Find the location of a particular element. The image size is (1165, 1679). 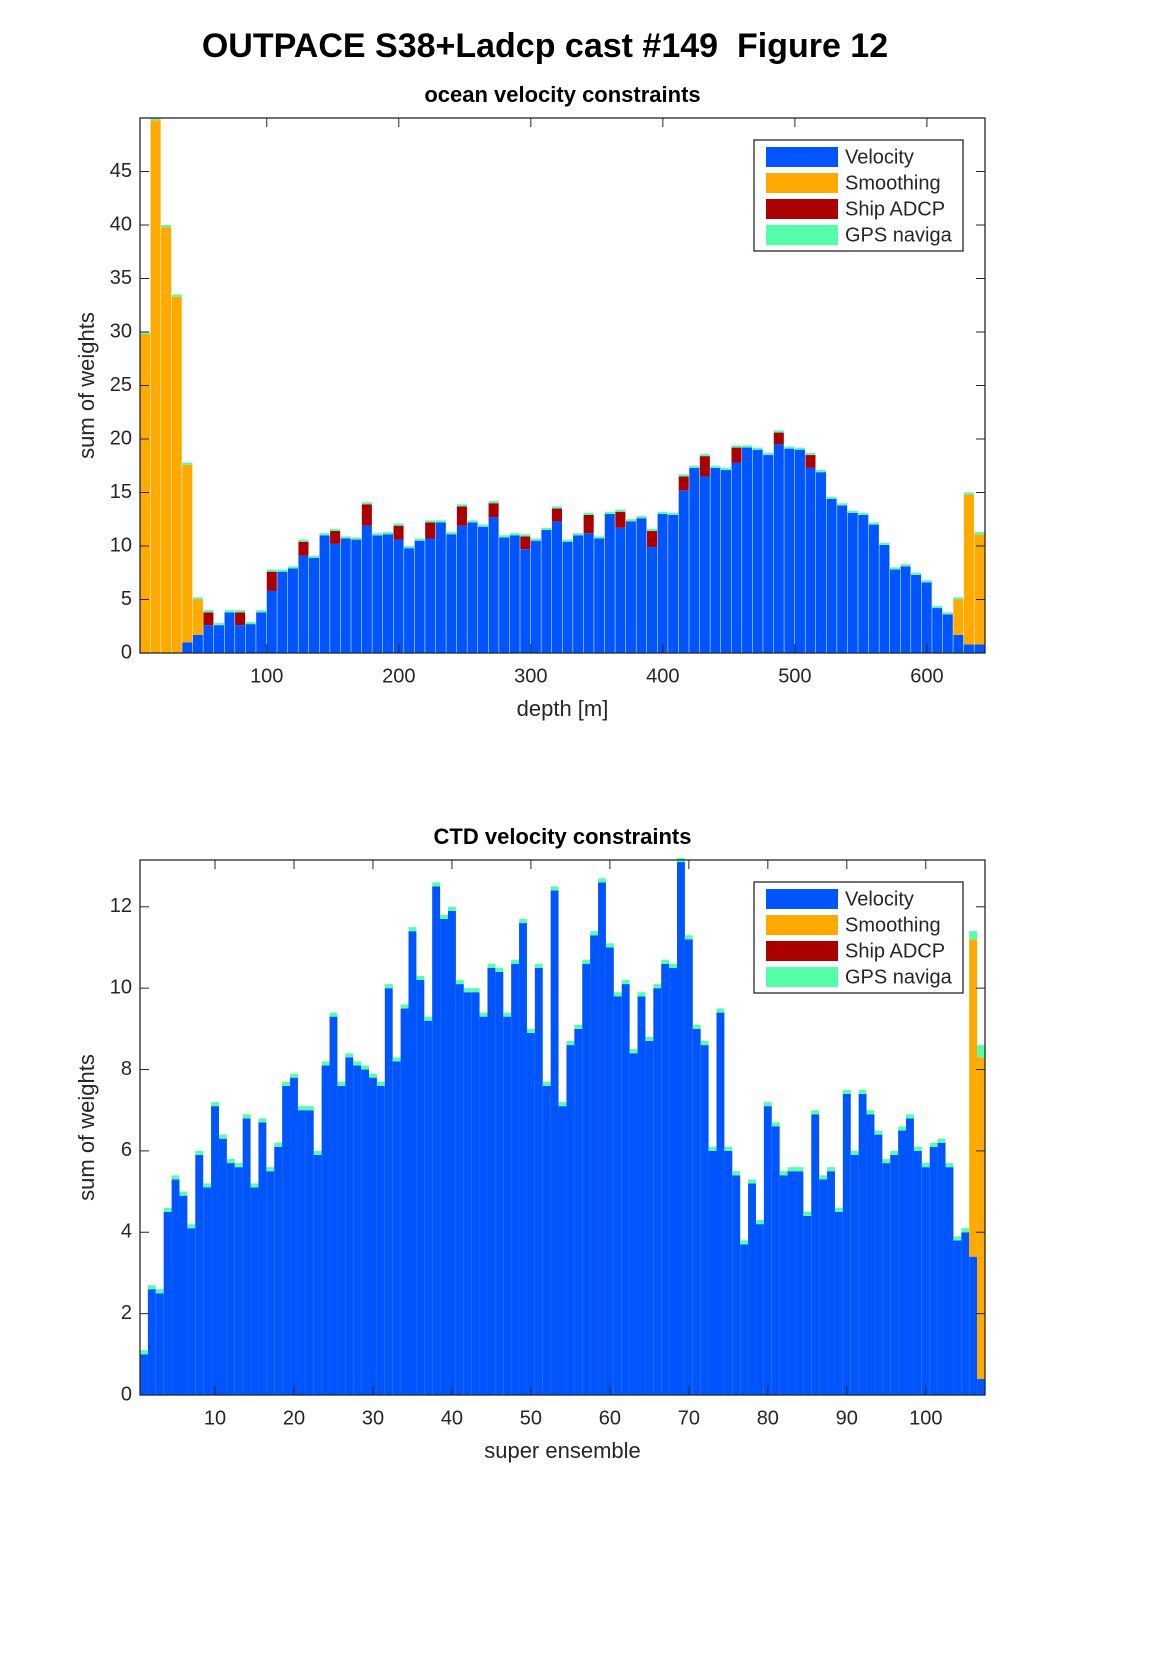

x-tick-label: 80 is located at coordinates (768, 1418).